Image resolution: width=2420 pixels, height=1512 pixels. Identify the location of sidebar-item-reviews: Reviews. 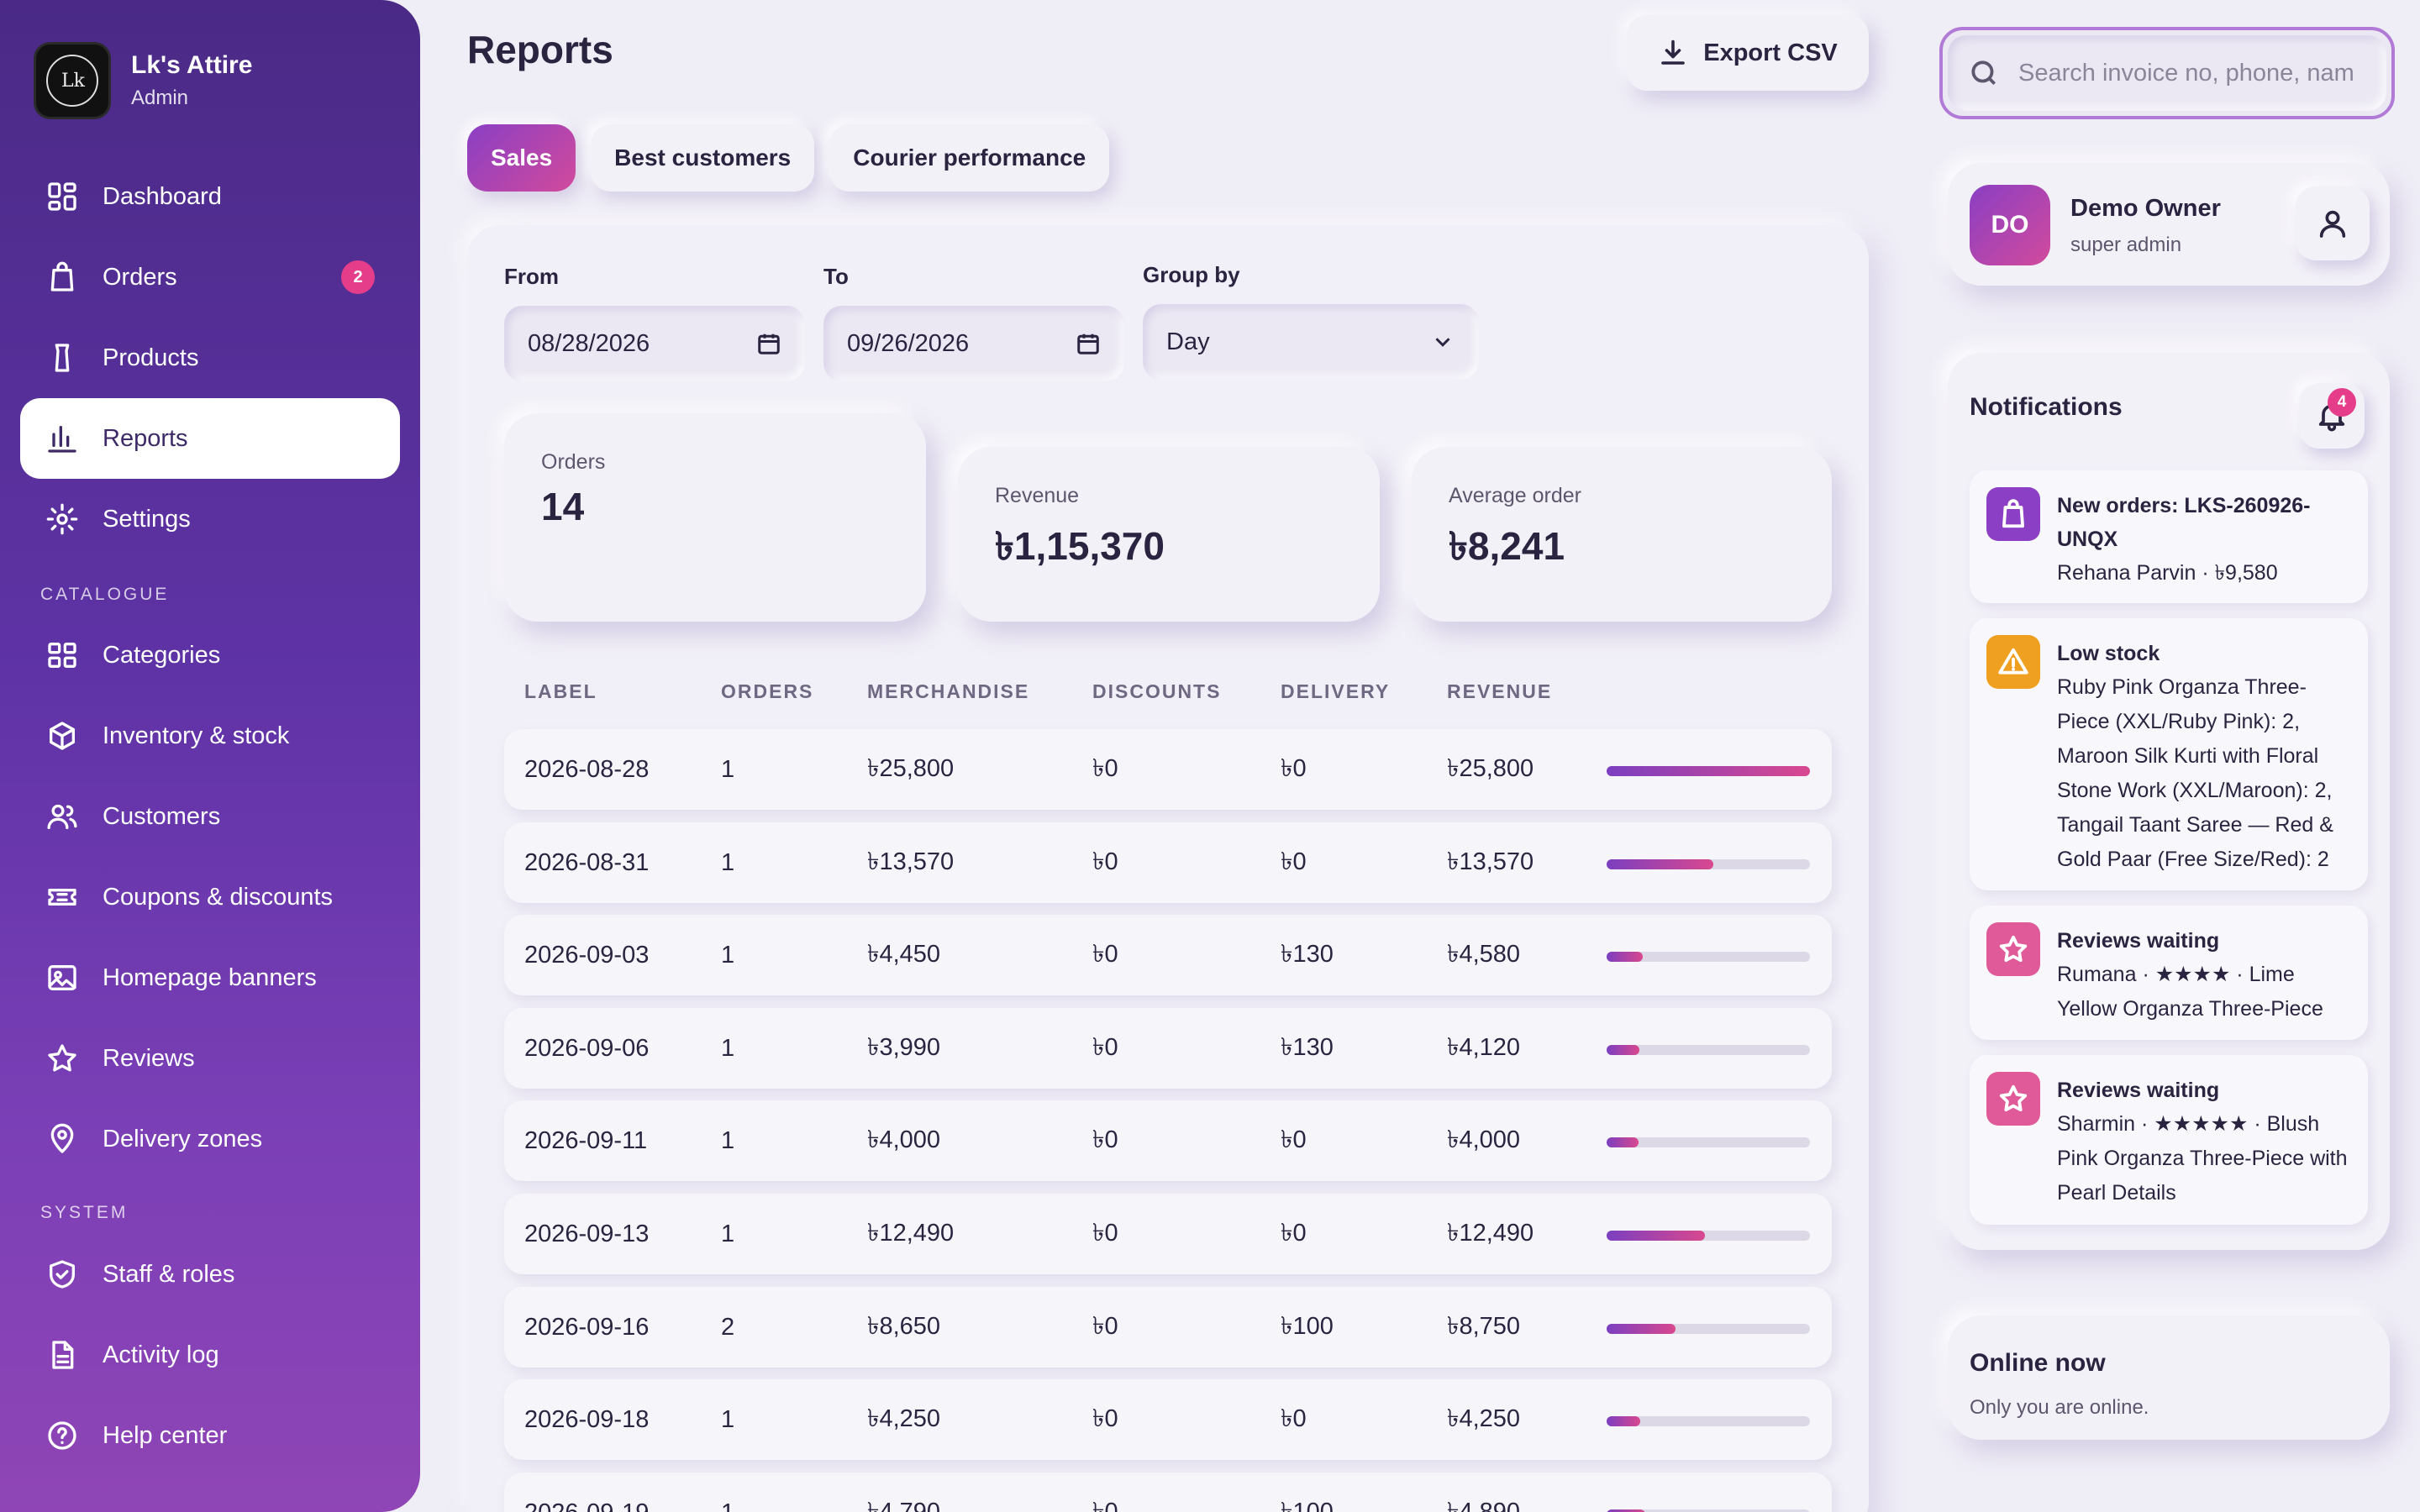
(210, 1058).